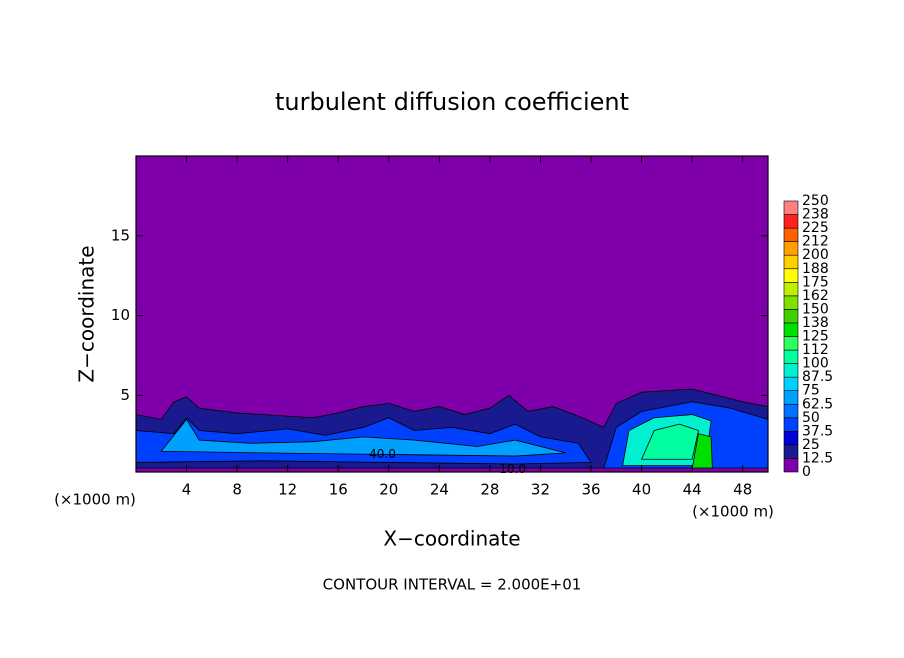  Describe the element at coordinates (512, 469) in the screenshot. I see `contour-label: 10.0` at that location.